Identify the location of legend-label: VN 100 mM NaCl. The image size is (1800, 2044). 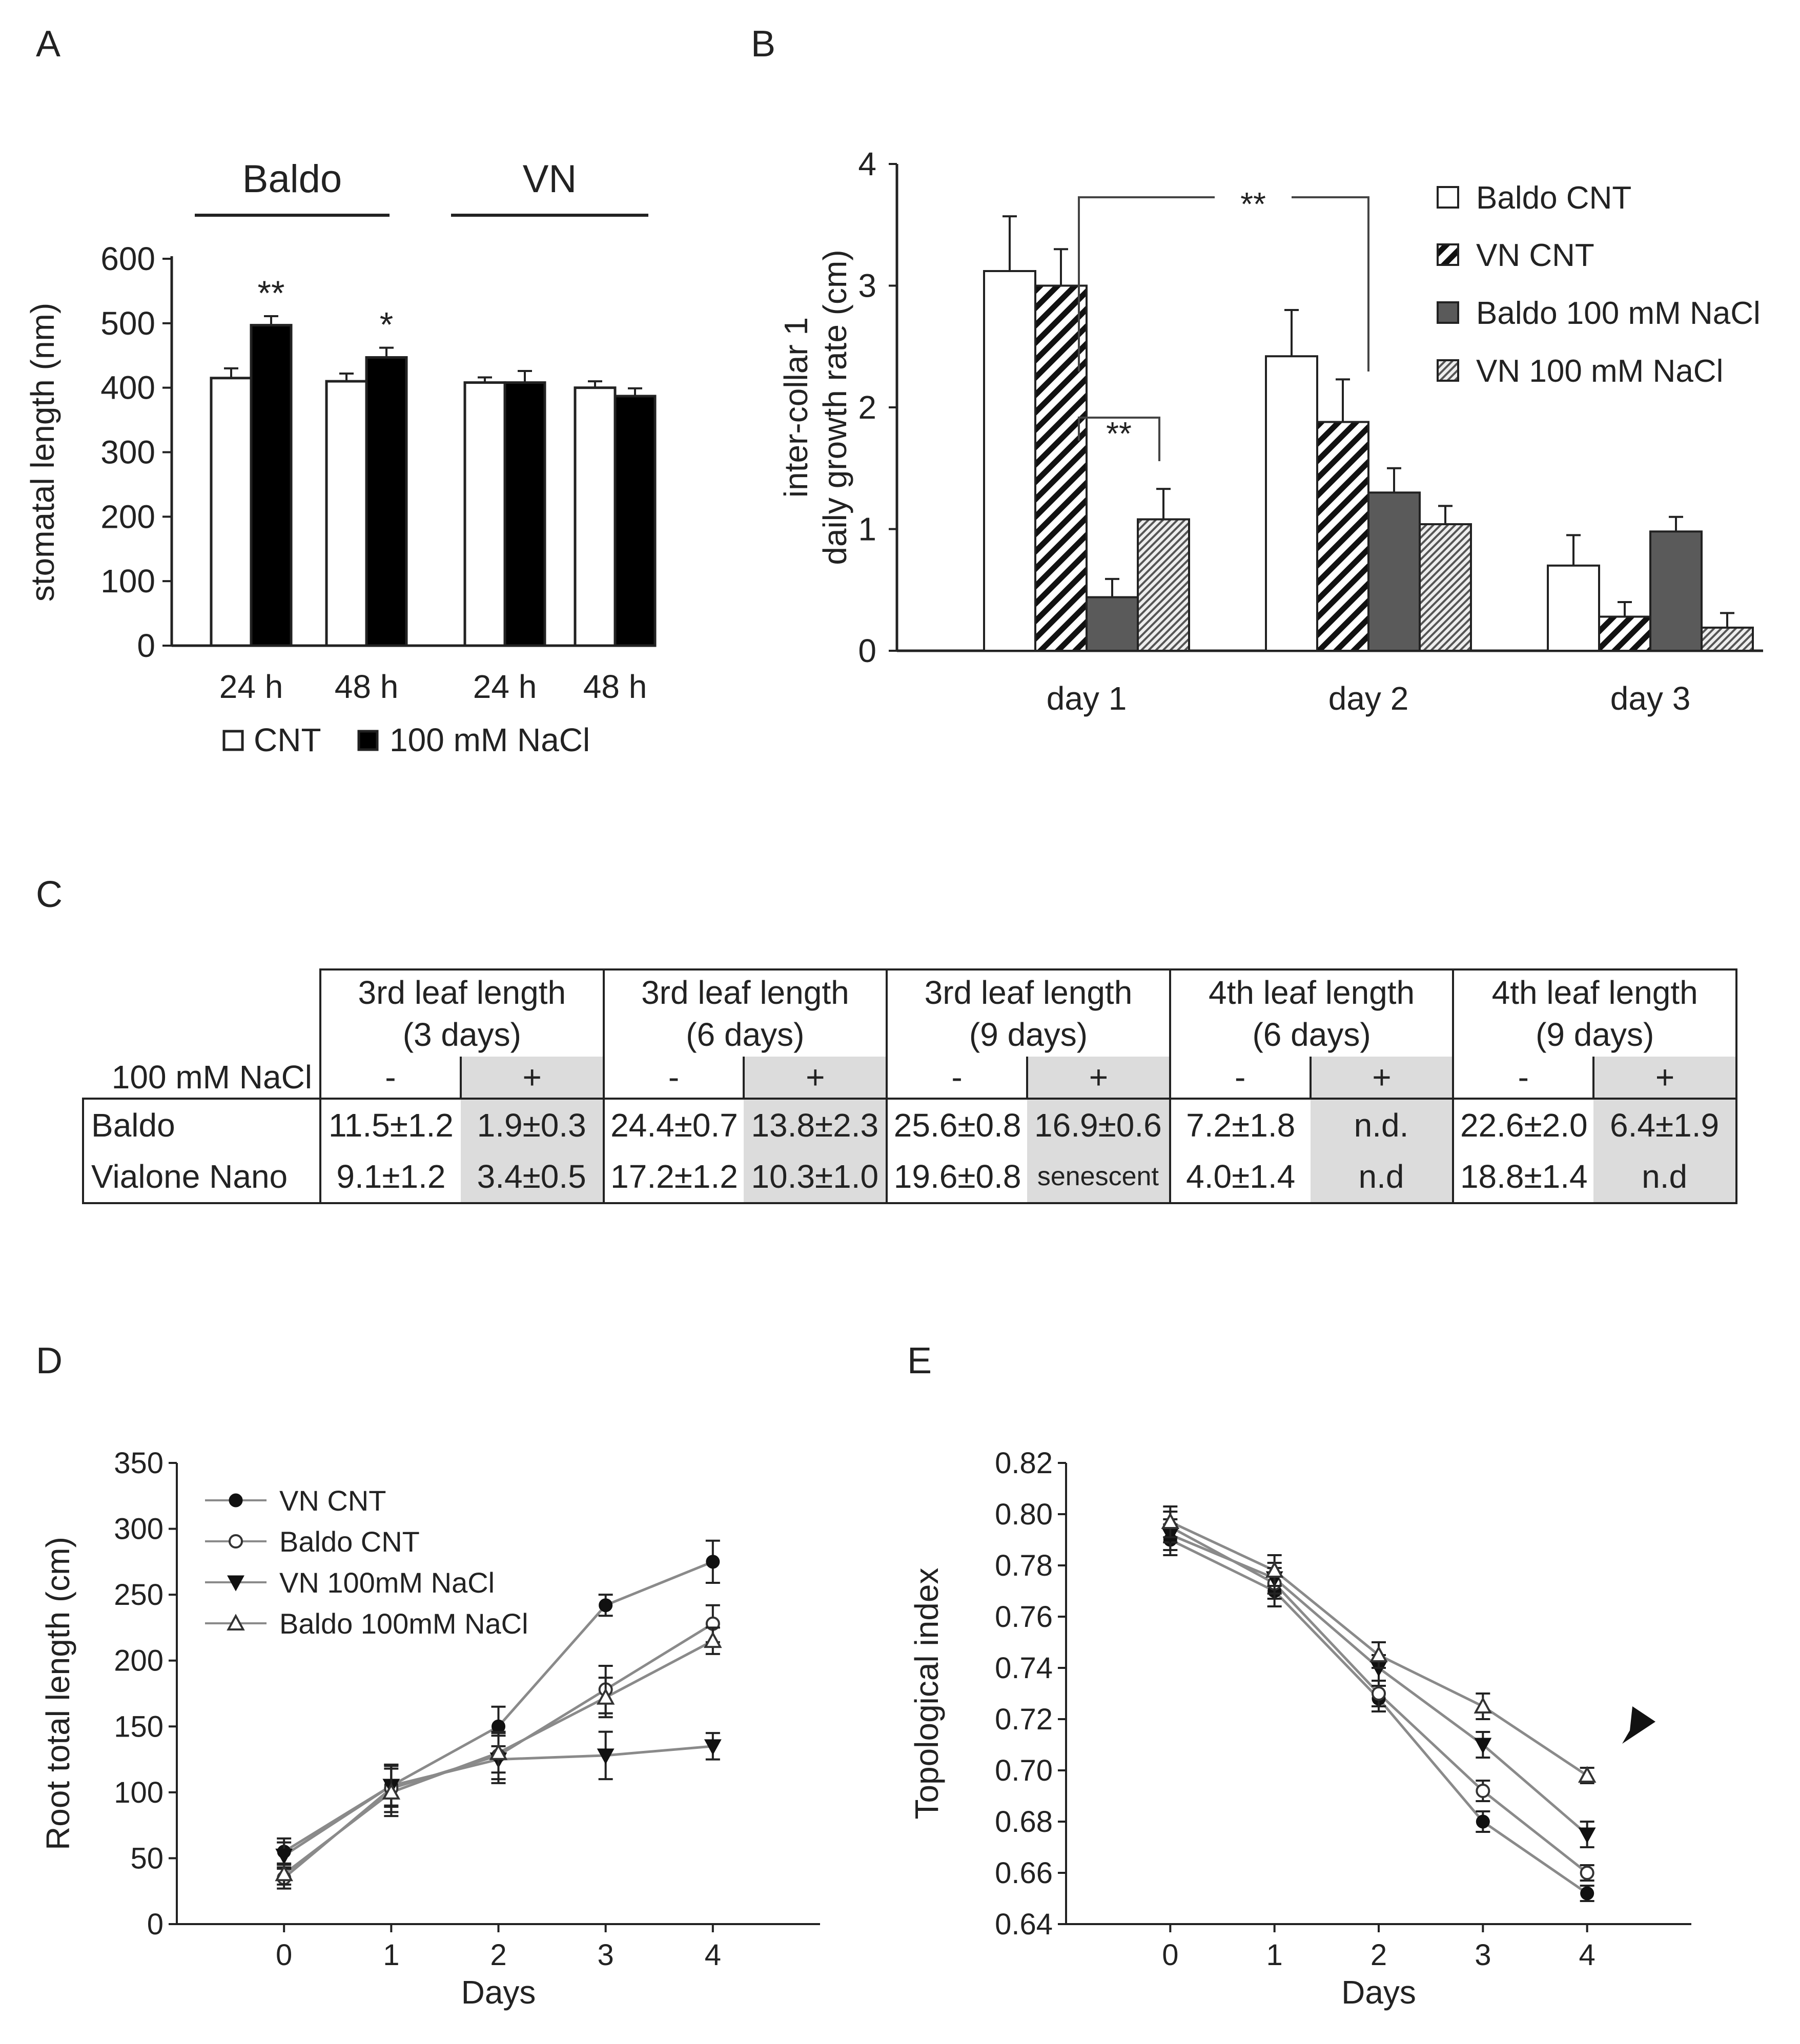
(1599, 371).